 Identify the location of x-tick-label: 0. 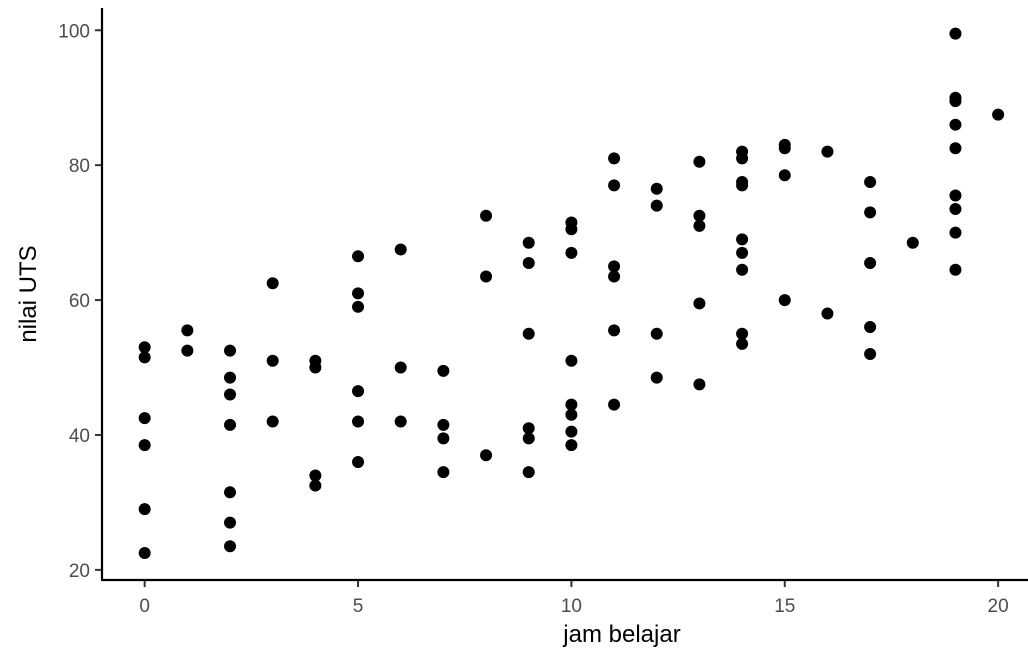
(144, 606).